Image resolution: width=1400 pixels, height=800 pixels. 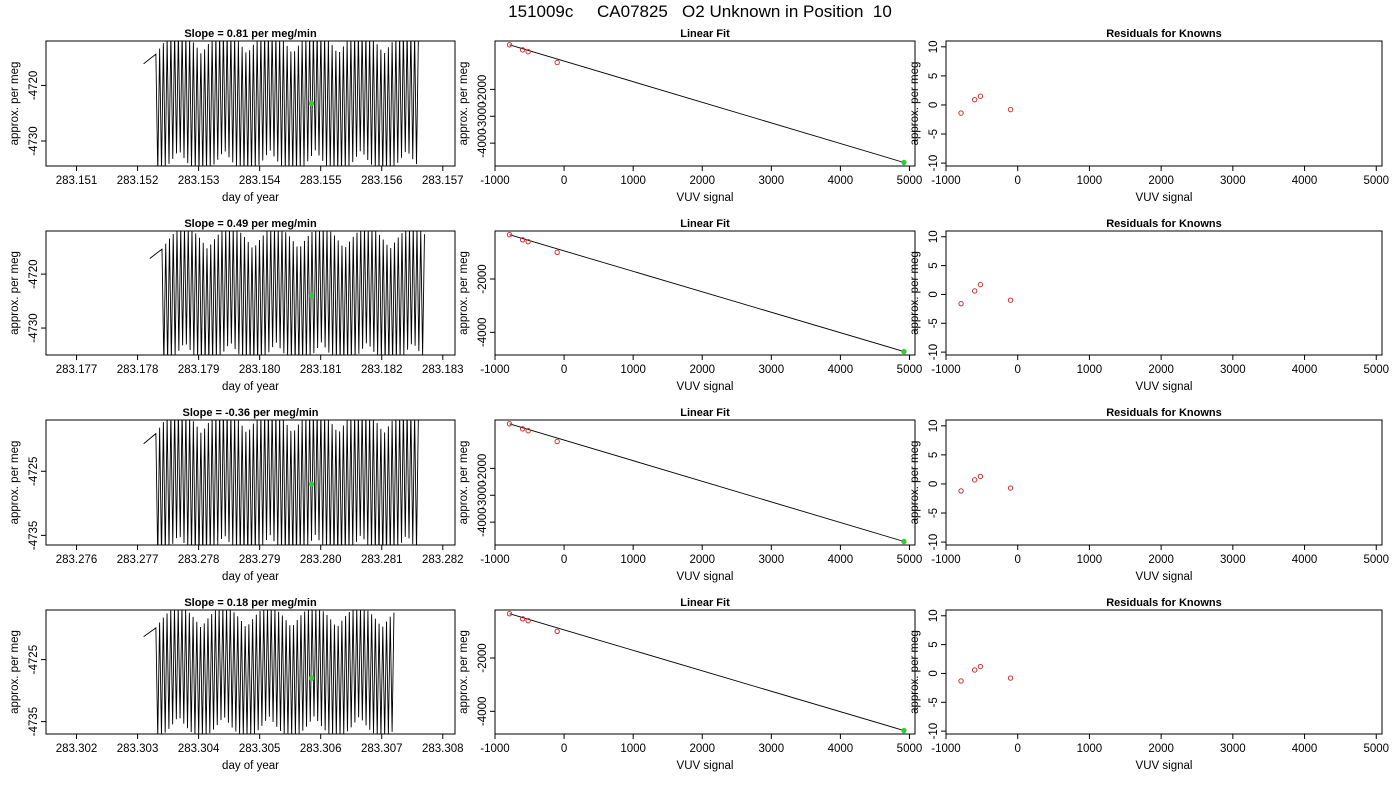 I want to click on x-tick-label: 283.307, so click(x=382, y=749).